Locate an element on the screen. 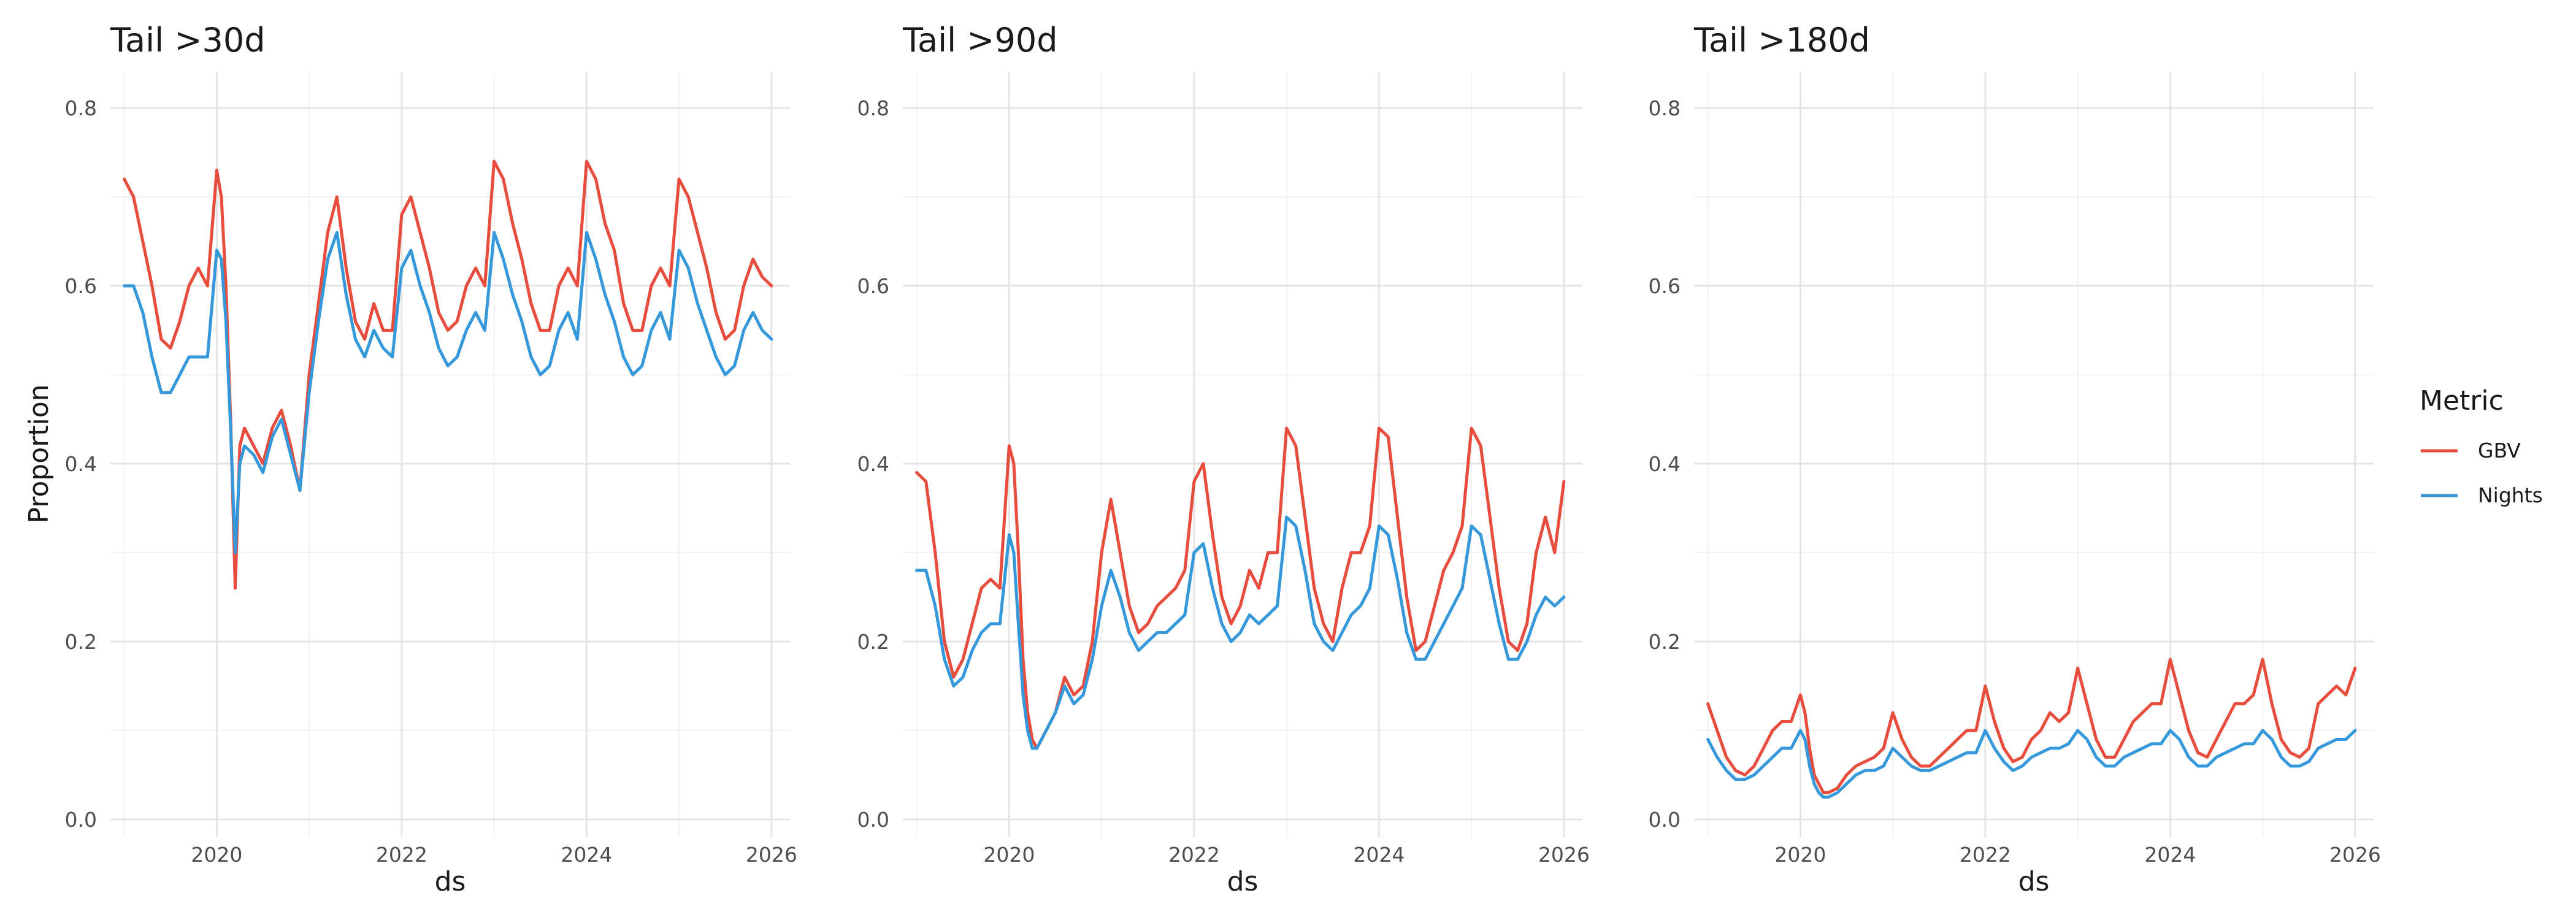 The image size is (2576, 920). legend-label-gbv: GBV is located at coordinates (2499, 450).